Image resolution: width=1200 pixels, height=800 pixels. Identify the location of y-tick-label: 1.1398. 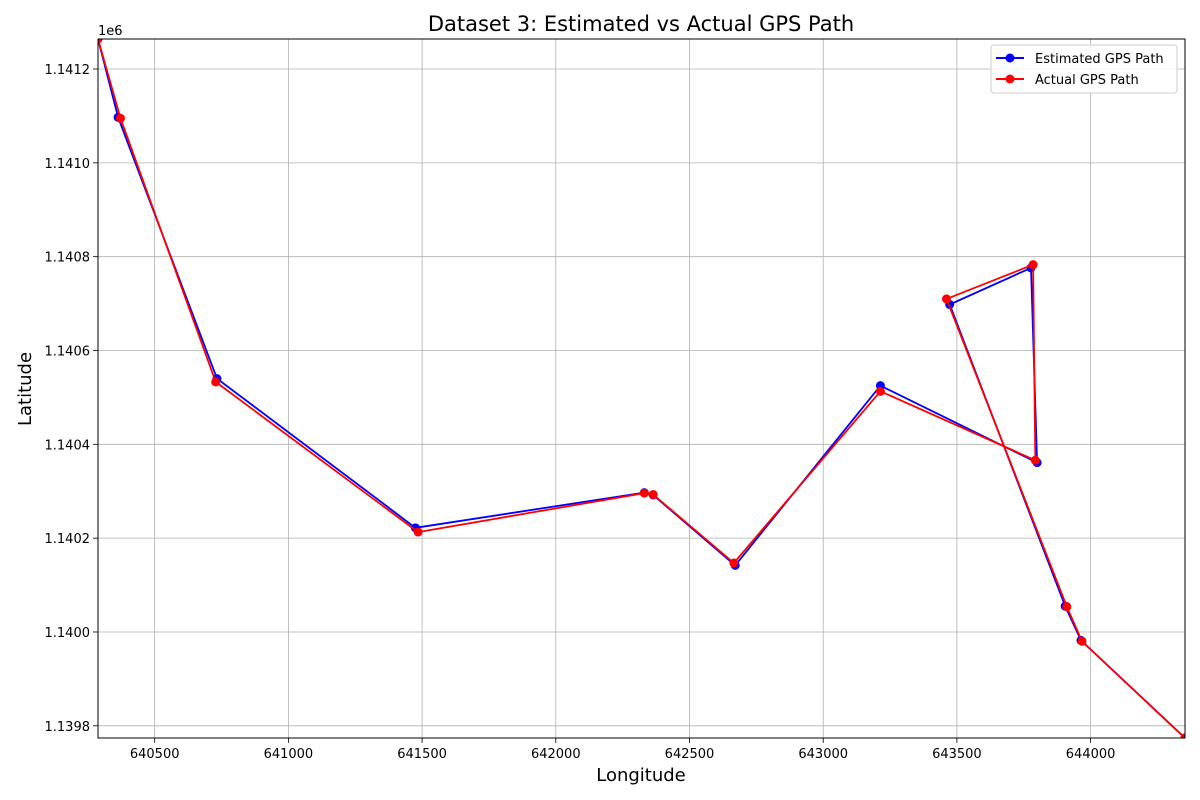
(68, 727).